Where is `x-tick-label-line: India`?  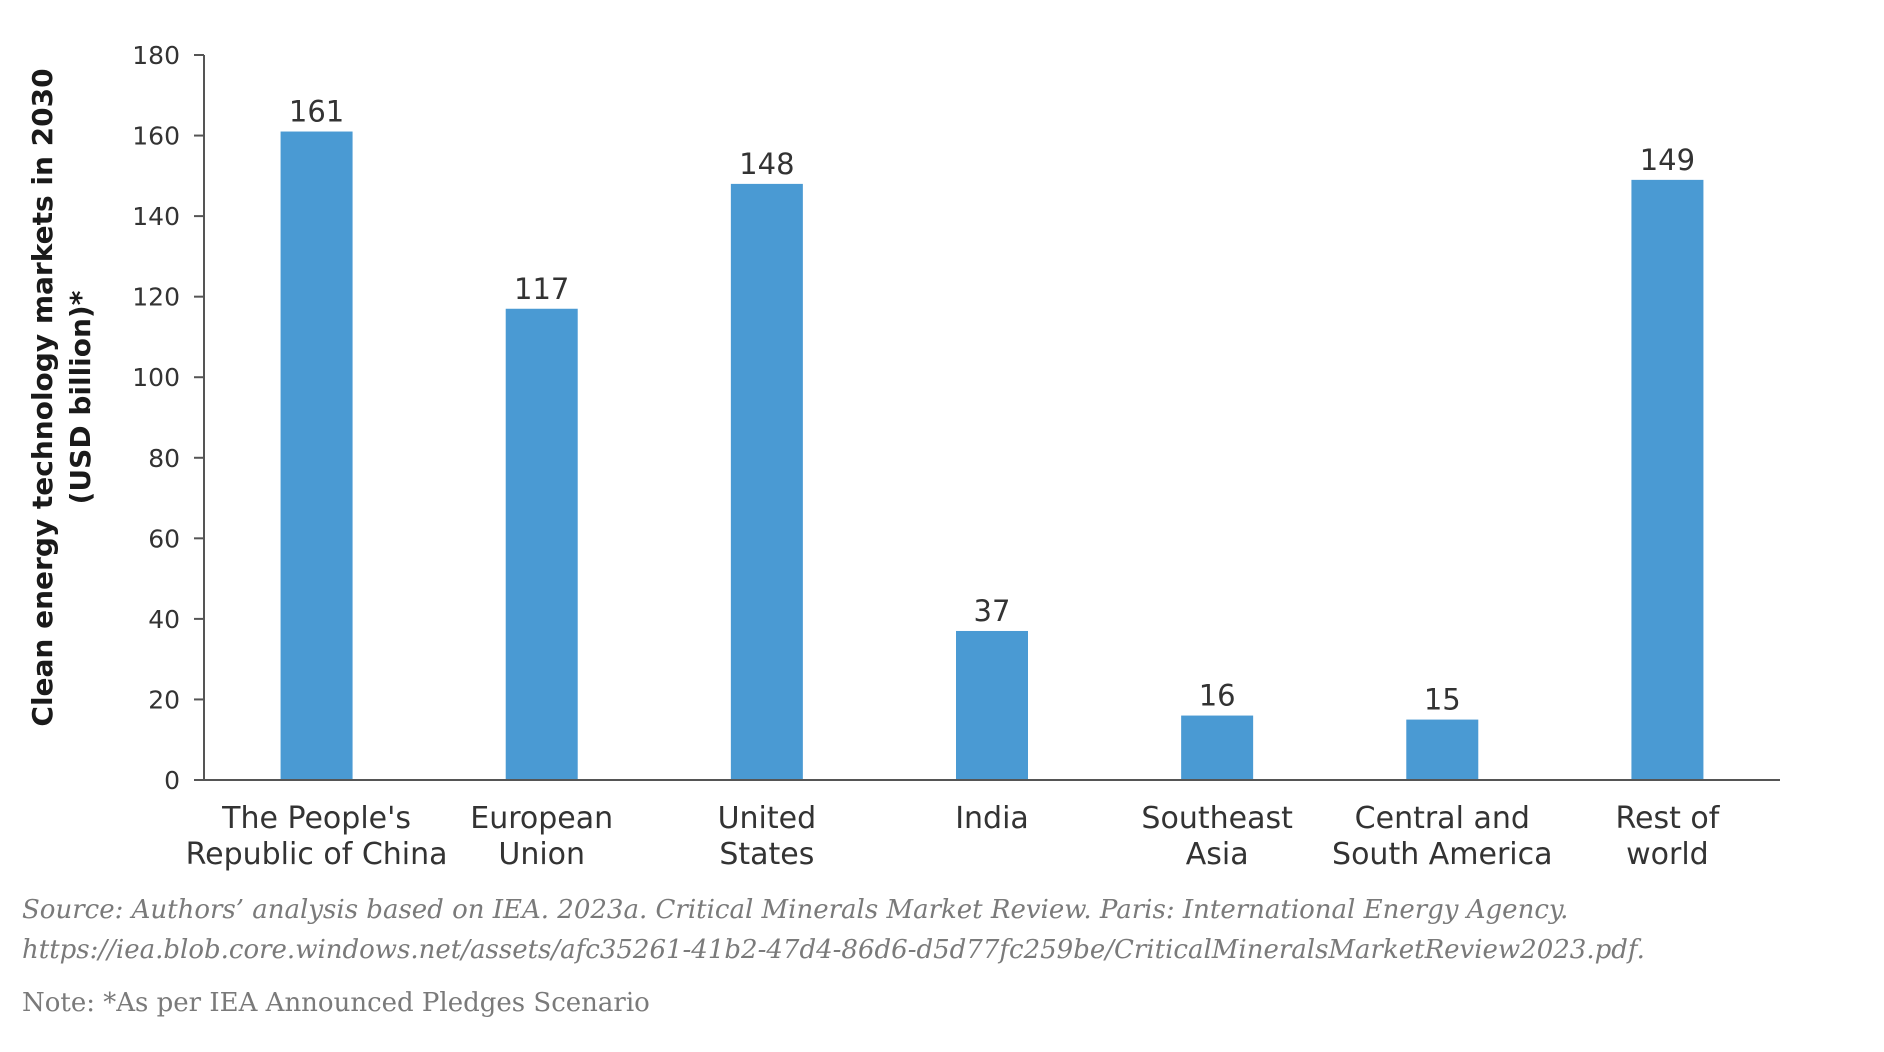 x-tick-label-line: India is located at coordinates (992, 818).